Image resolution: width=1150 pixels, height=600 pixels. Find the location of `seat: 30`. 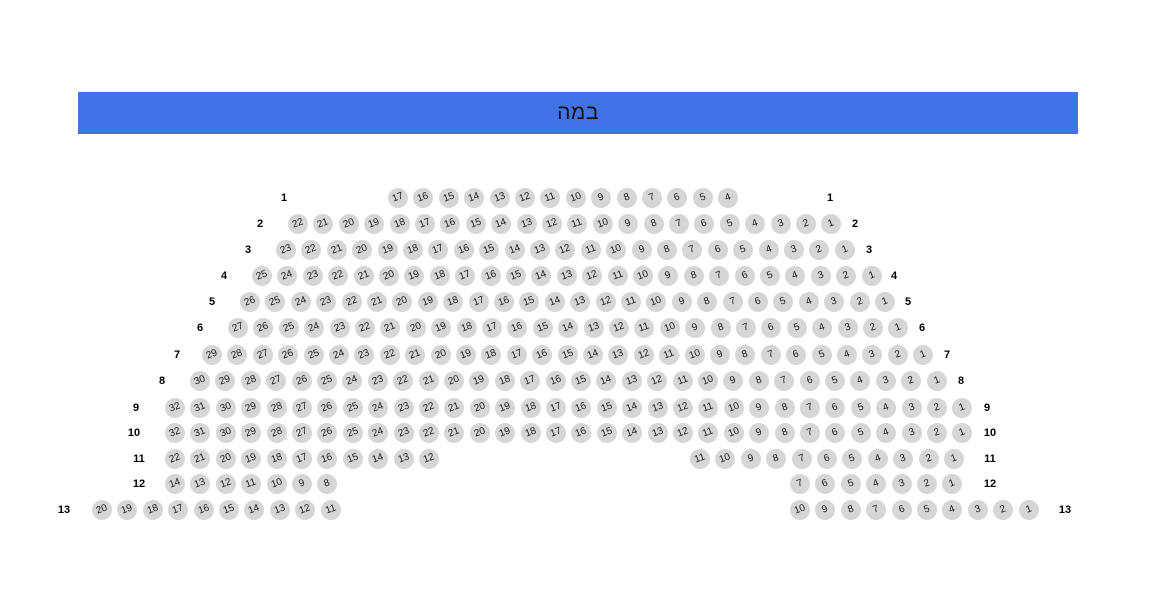

seat: 30 is located at coordinates (200, 381).